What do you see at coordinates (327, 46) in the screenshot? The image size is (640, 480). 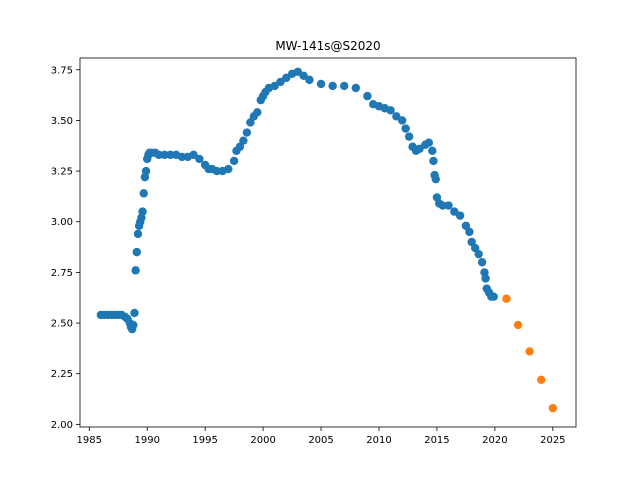 I see `chart-title: MW-141s@S2020` at bounding box center [327, 46].